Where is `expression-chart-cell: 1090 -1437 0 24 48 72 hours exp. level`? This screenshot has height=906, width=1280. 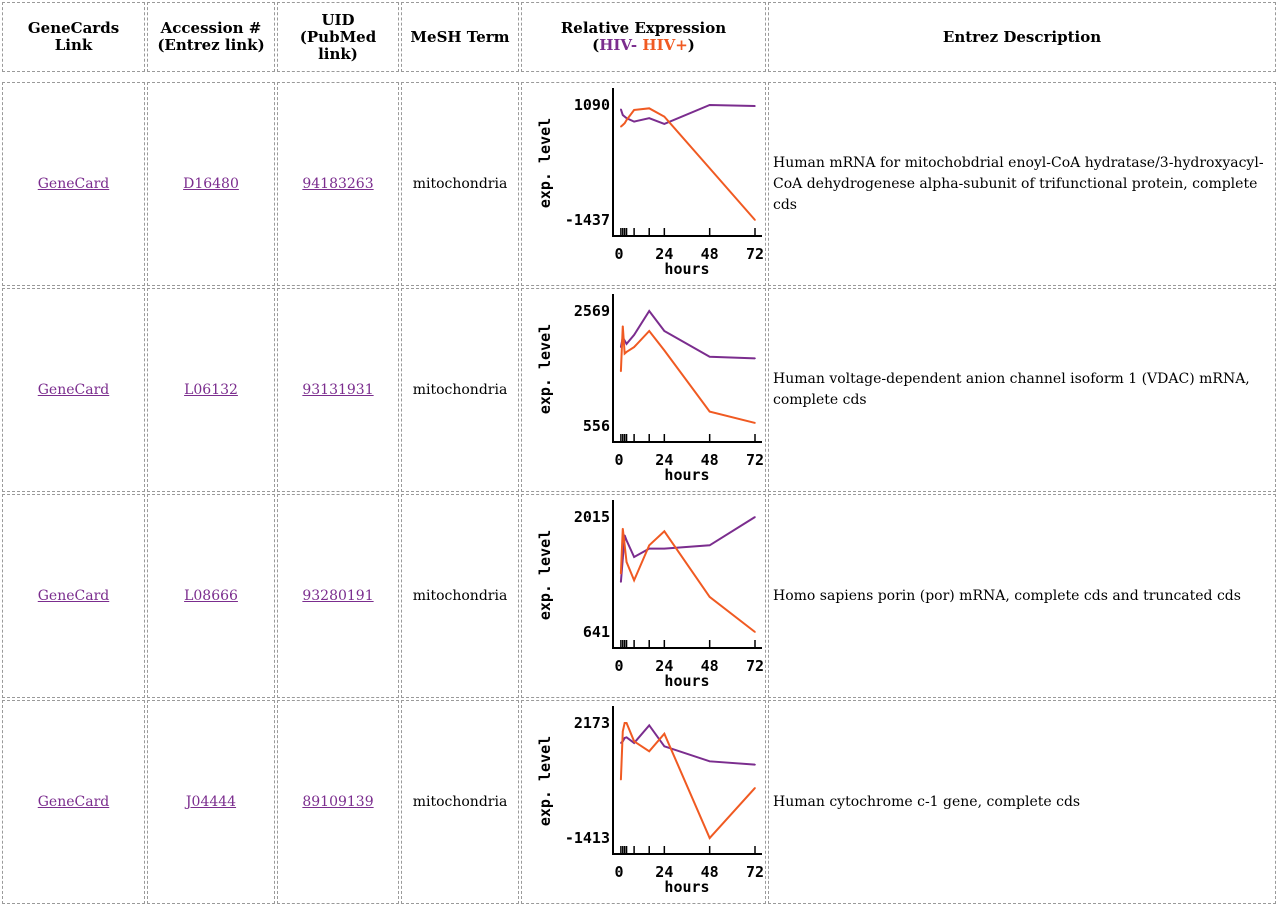 expression-chart-cell: 1090 -1437 0 24 48 72 hours exp. level is located at coordinates (643, 184).